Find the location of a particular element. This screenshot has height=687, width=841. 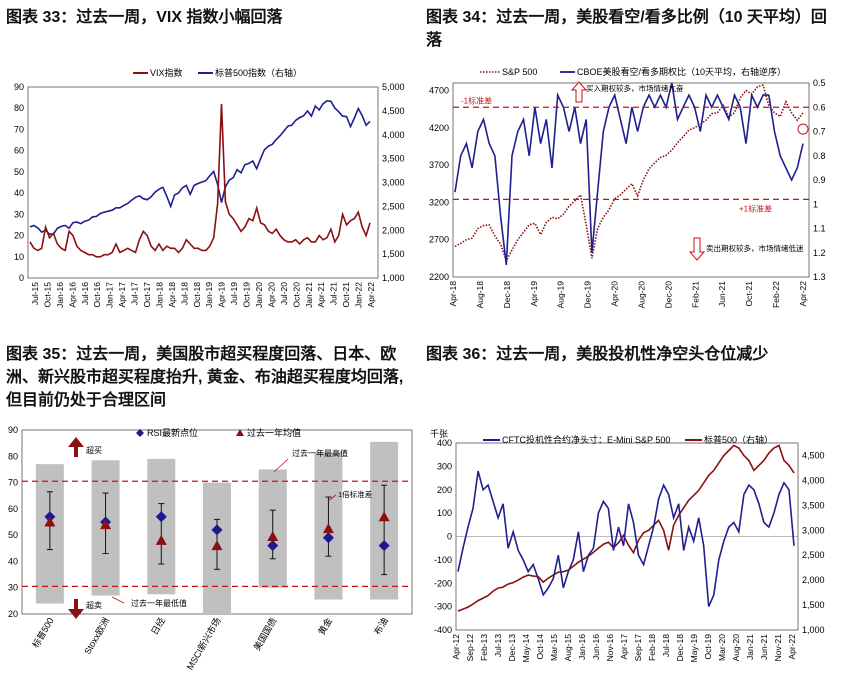

x-tick: Mar-20 is located at coordinates (722, 647).